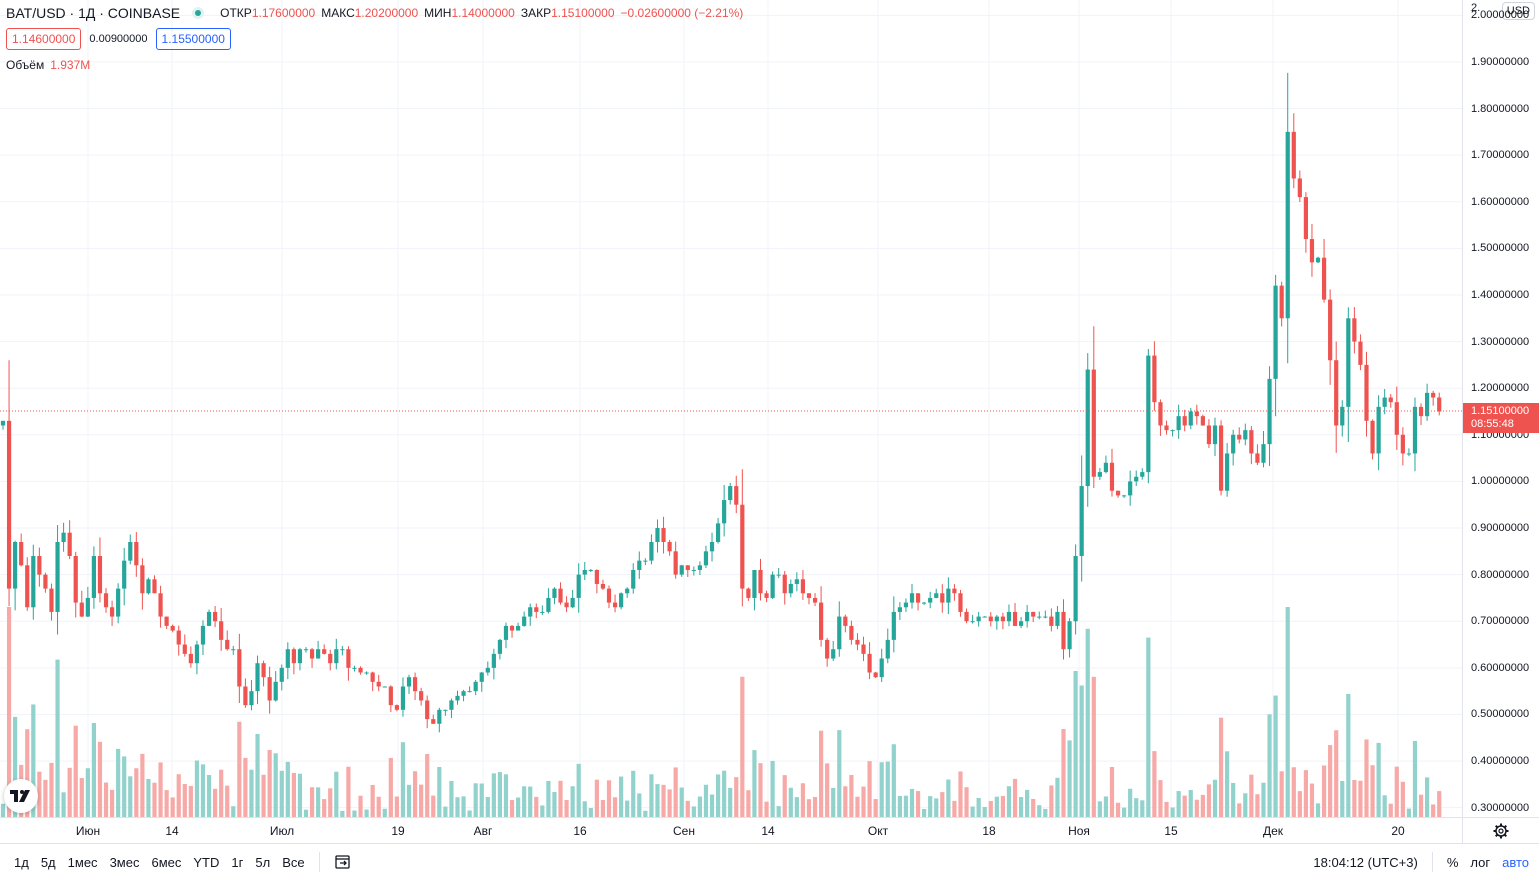  Describe the element at coordinates (1500, 15) in the screenshot. I see `price-scale-label: 2.00000000` at that location.